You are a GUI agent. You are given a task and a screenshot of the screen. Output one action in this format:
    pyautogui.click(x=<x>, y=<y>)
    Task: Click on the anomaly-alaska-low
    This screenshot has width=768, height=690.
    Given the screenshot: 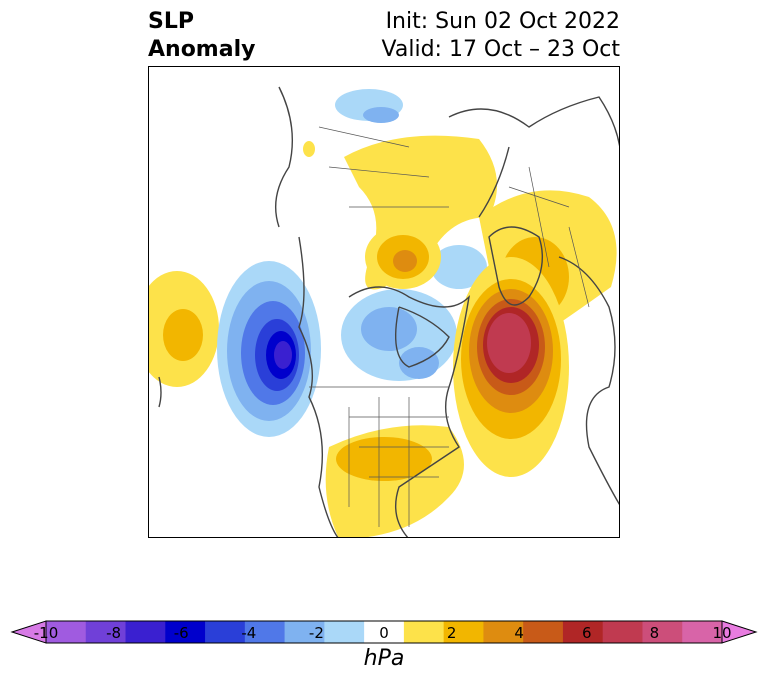 What is the action you would take?
    pyautogui.click(x=269, y=349)
    